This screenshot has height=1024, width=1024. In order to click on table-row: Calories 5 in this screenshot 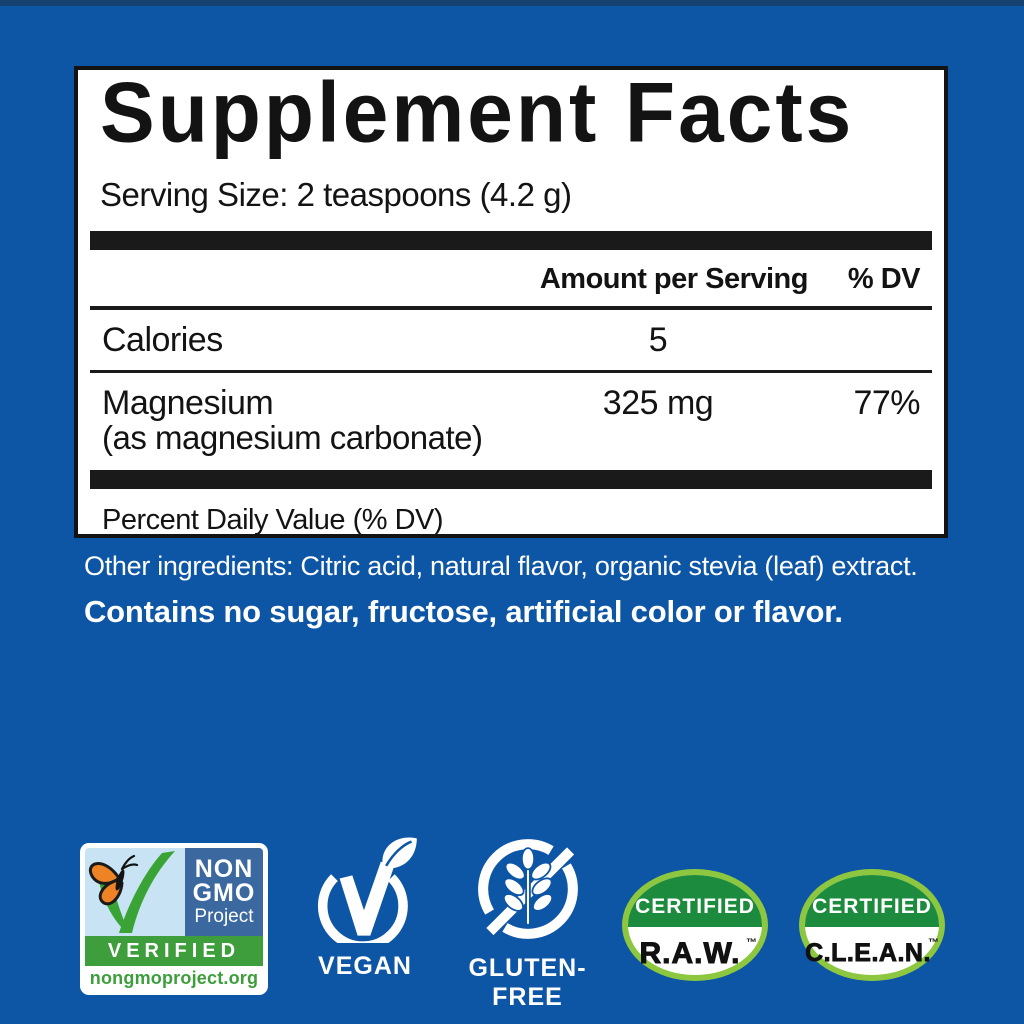, I will do `click(511, 340)`.